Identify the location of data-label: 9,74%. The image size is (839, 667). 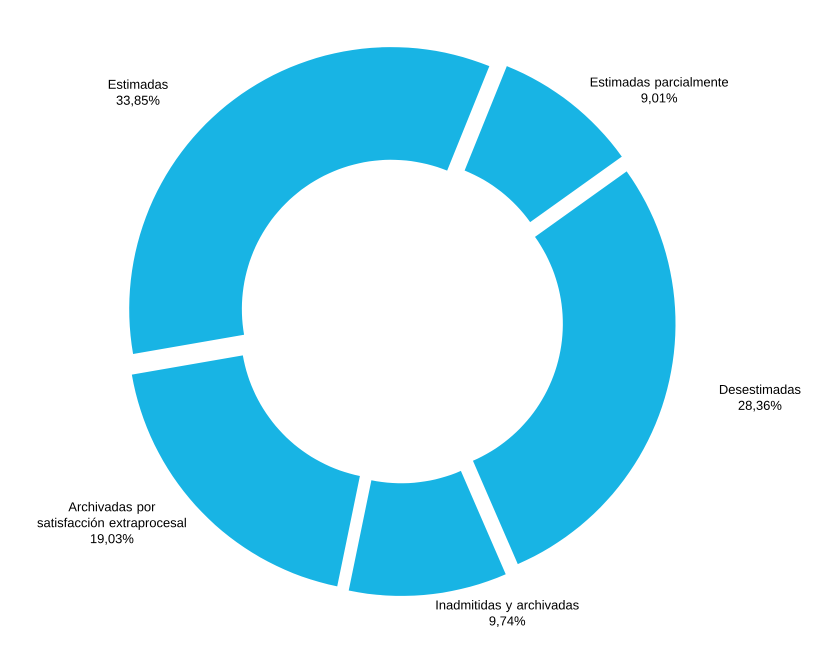
(507, 622).